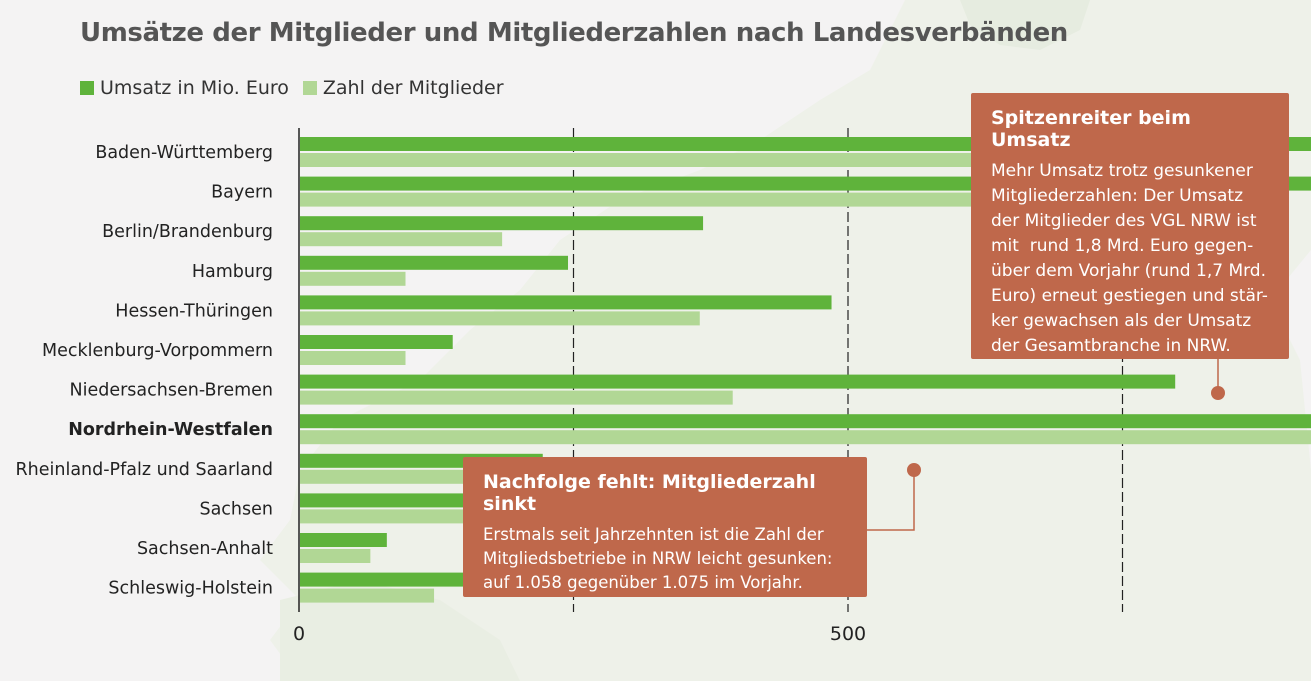  I want to click on callout-line: Euro) erneut gestiegen und stär-, so click(1129, 296).